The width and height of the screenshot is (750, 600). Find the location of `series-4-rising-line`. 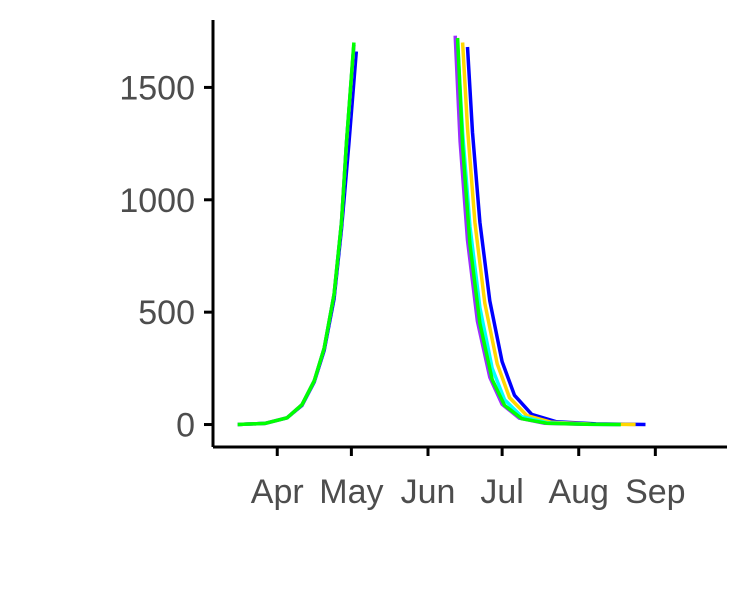

series-4-rising-line is located at coordinates (296, 235).